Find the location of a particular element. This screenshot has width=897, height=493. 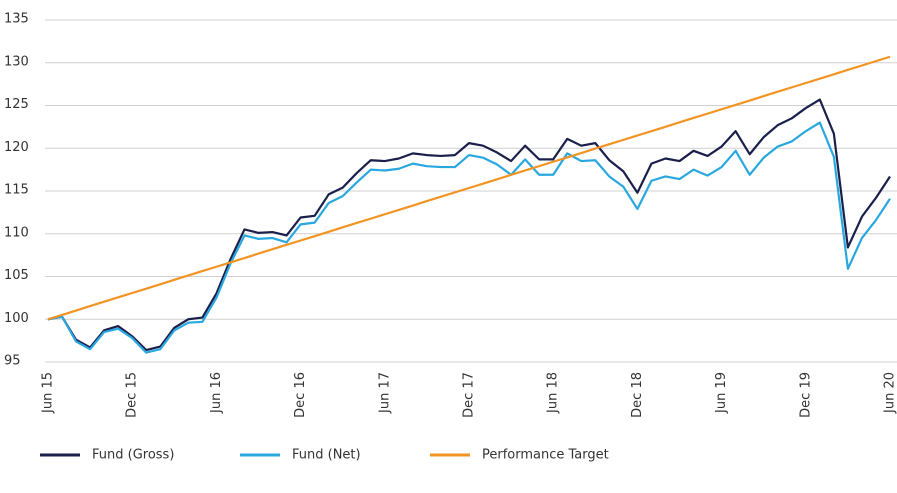

legend-label: Fund (Net) is located at coordinates (326, 455).